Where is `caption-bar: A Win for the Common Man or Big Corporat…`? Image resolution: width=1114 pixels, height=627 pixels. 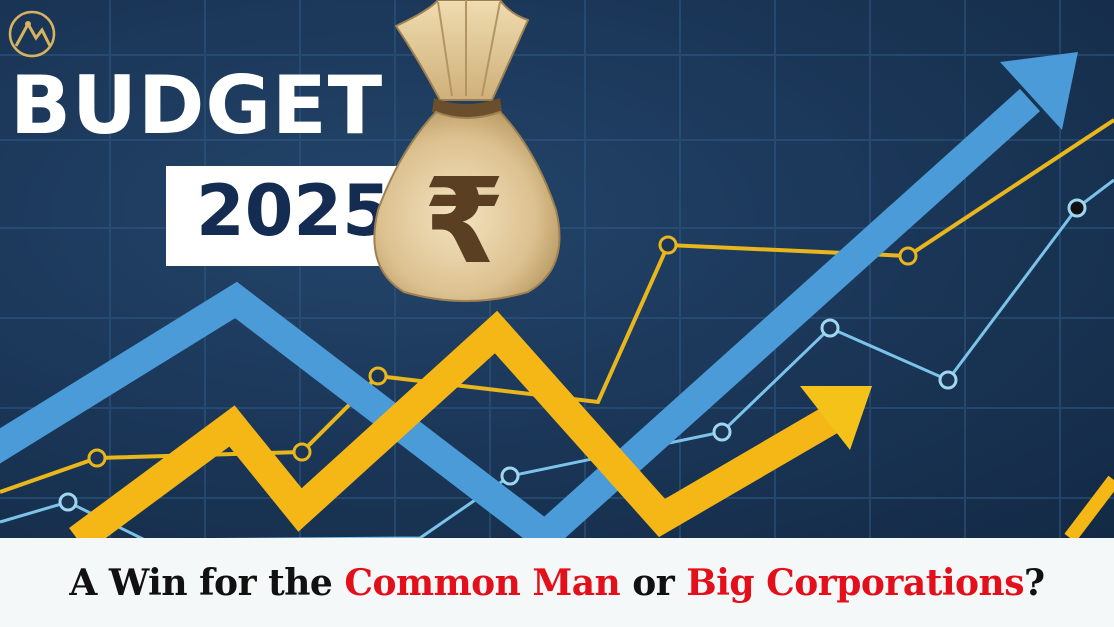 caption-bar: A Win for the Common Man or Big Corporat… is located at coordinates (557, 582).